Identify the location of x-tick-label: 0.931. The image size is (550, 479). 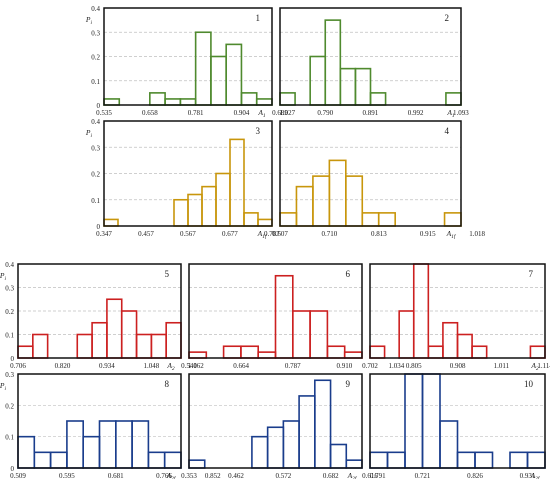
(528, 475).